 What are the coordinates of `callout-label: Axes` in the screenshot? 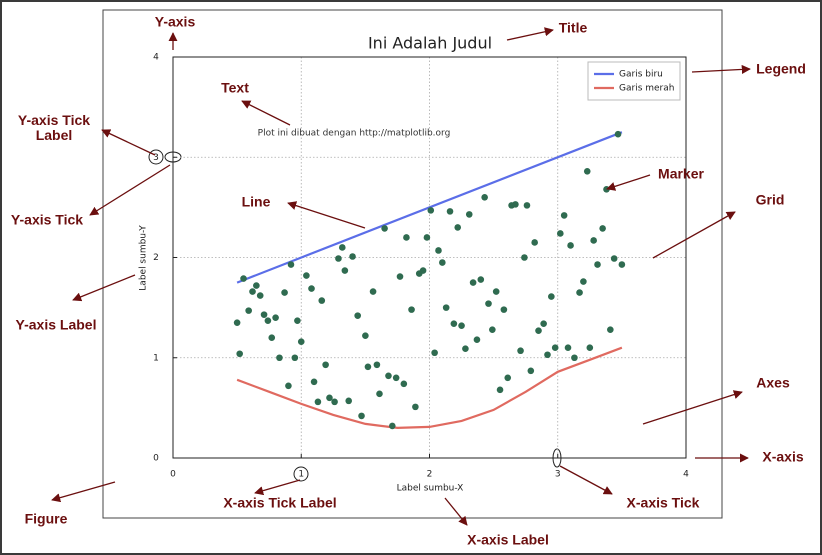 It's located at (773, 382).